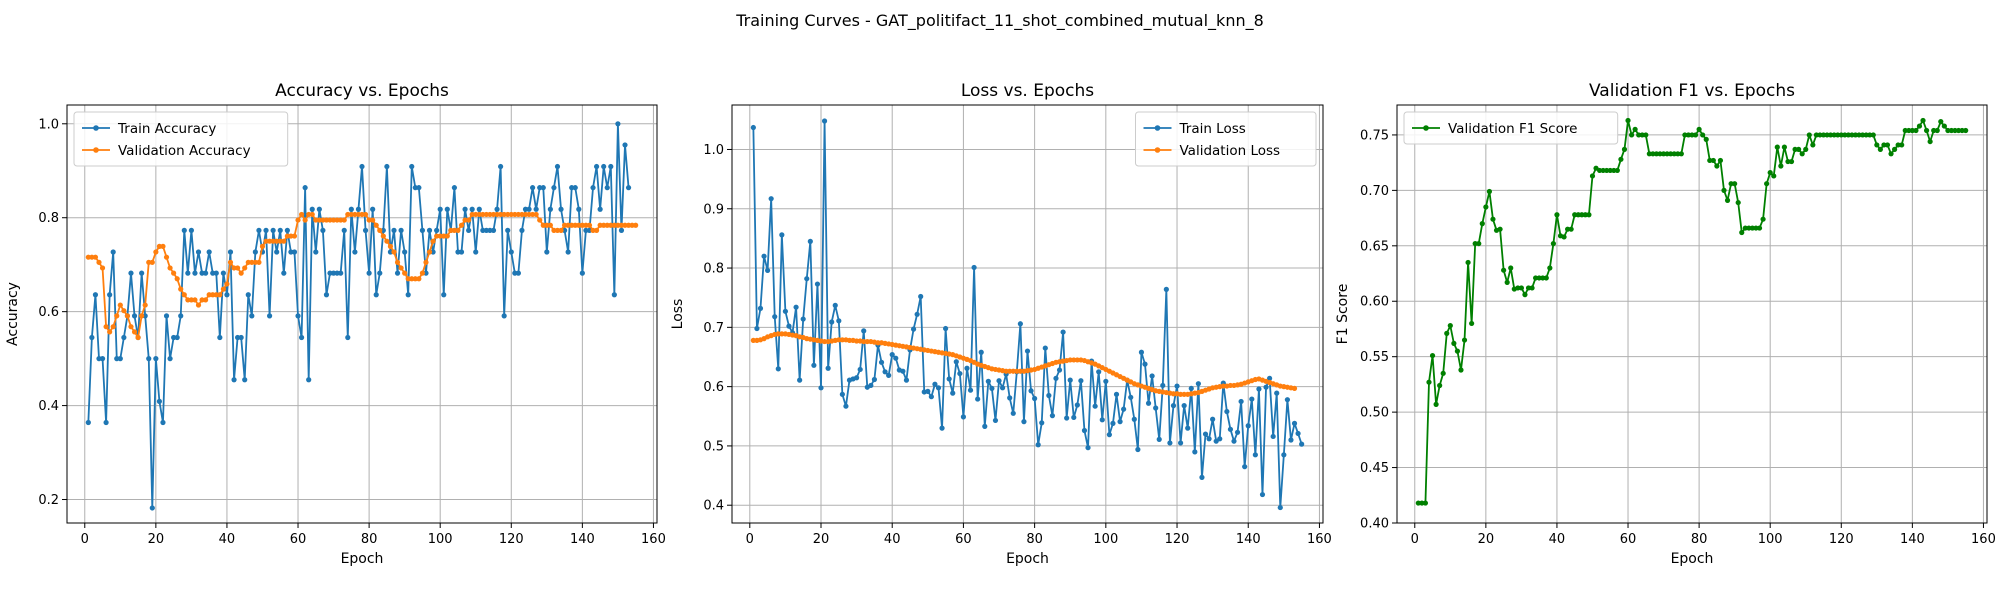 Image resolution: width=2000 pixels, height=600 pixels. I want to click on loss-legend: Train Loss Validation Loss, so click(1226, 139).